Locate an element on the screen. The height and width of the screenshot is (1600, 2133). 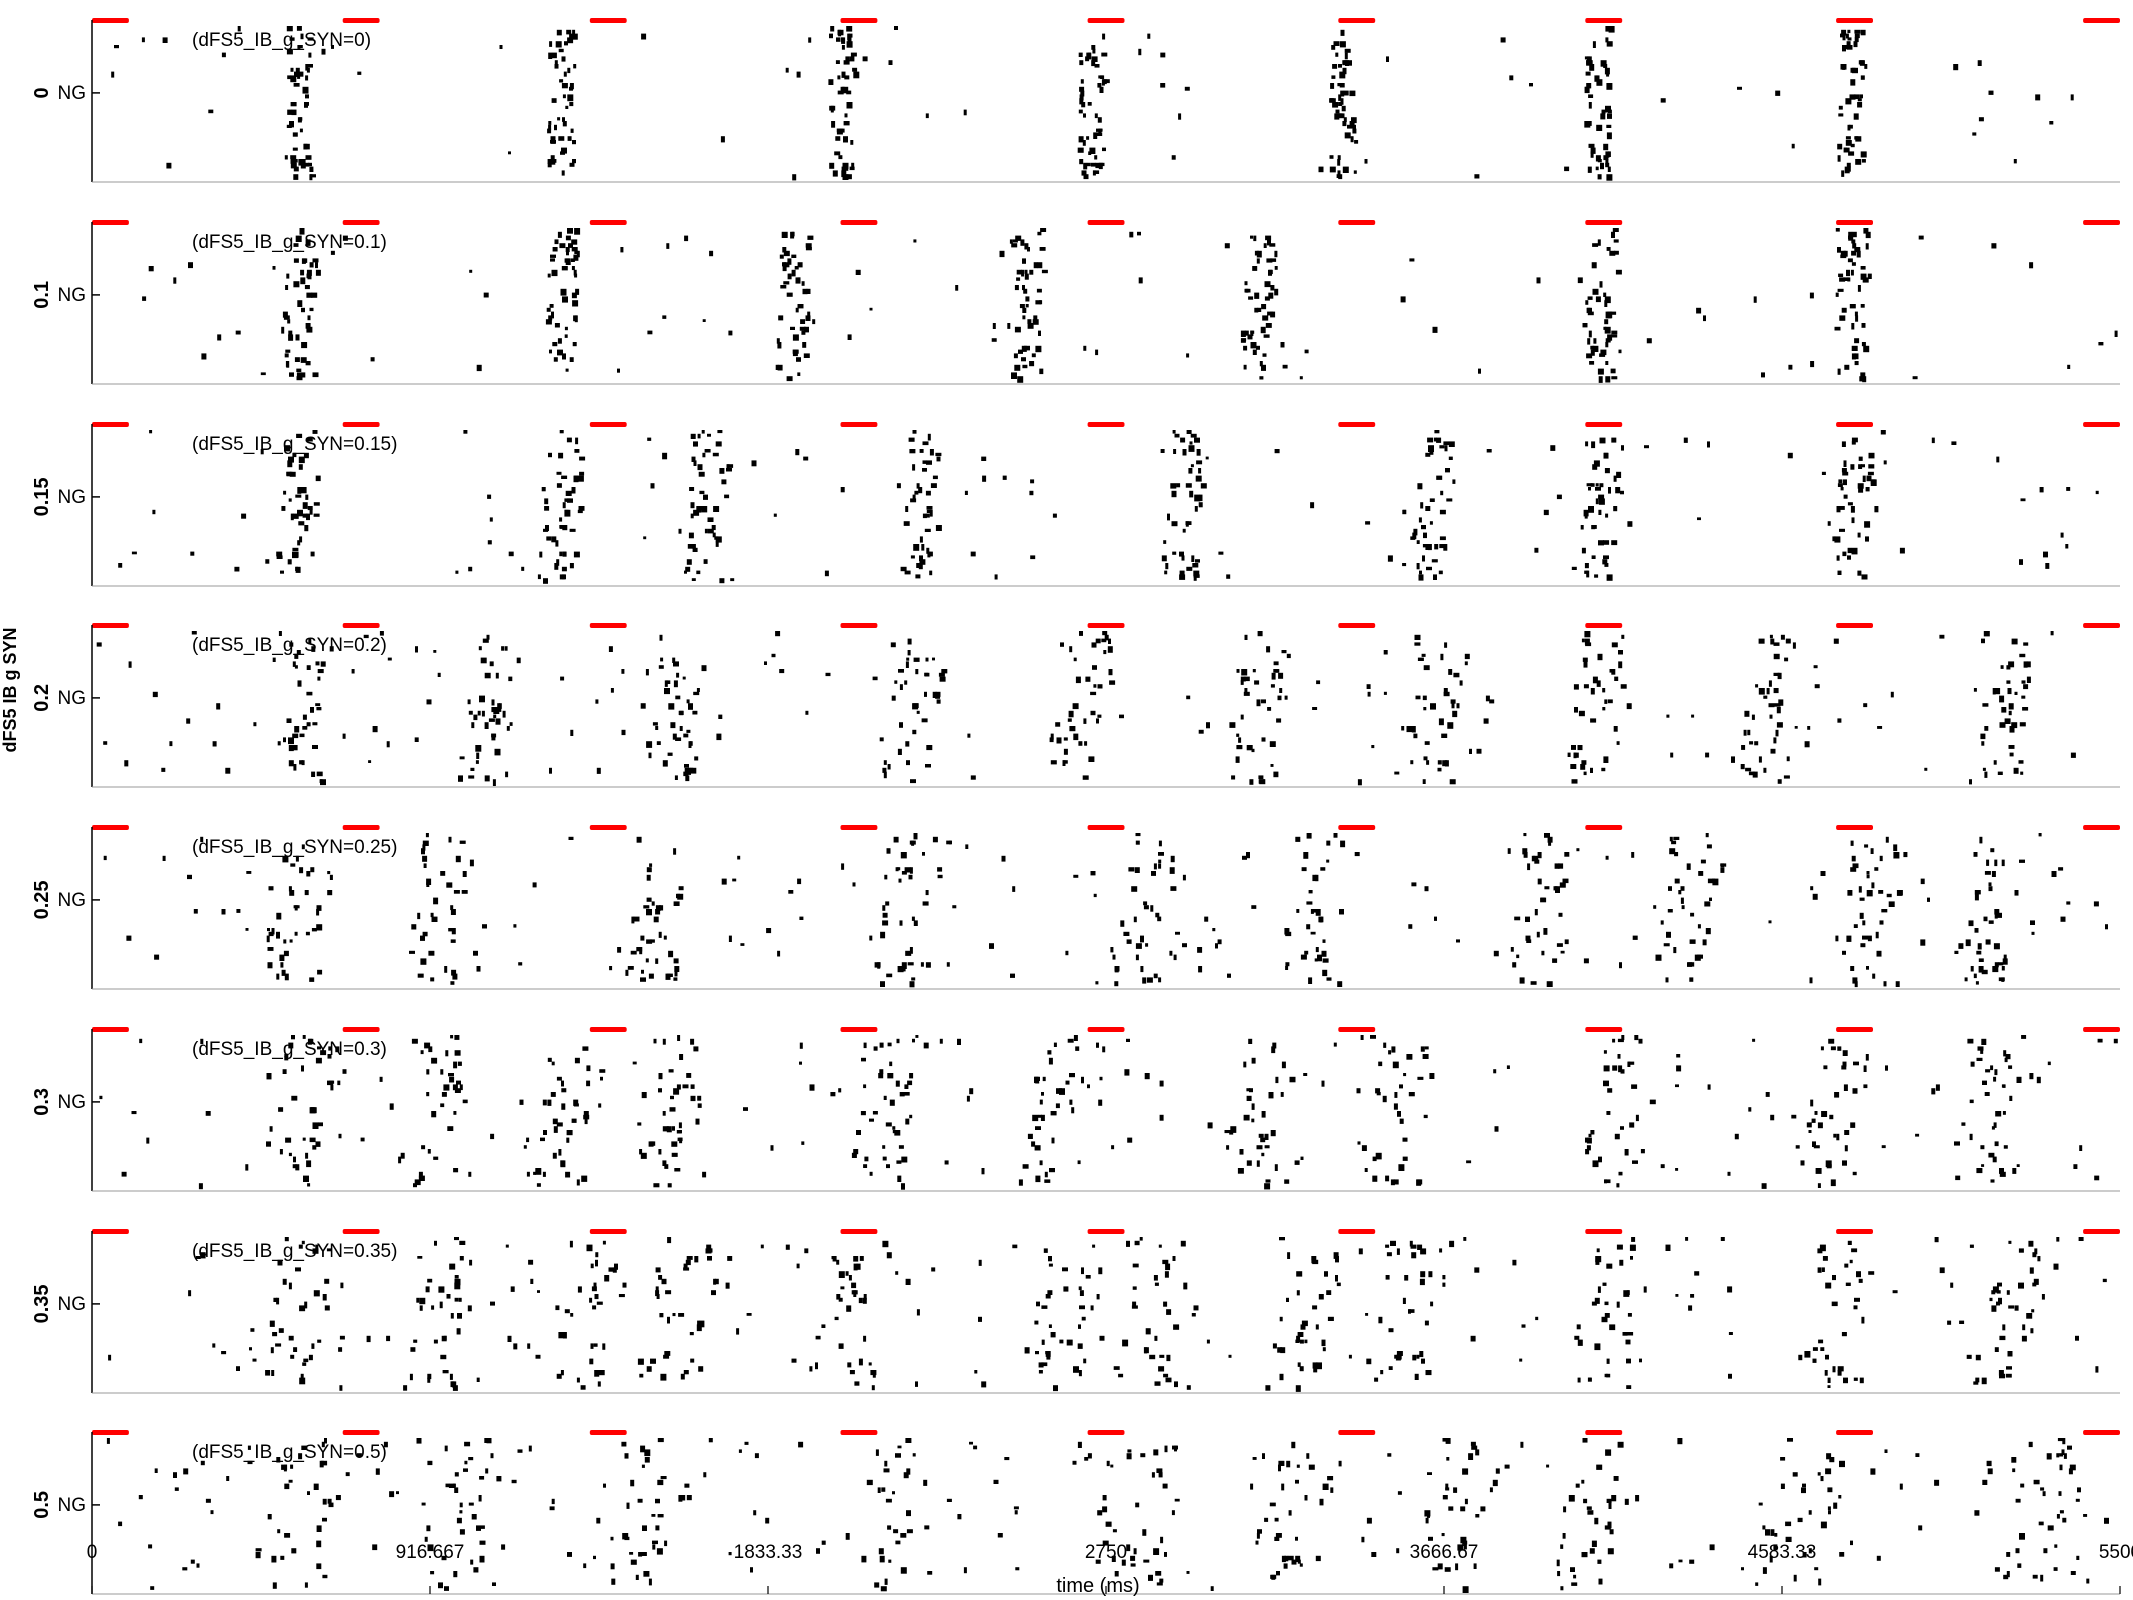
panel-value-label: 0.35 is located at coordinates (42, 1303).